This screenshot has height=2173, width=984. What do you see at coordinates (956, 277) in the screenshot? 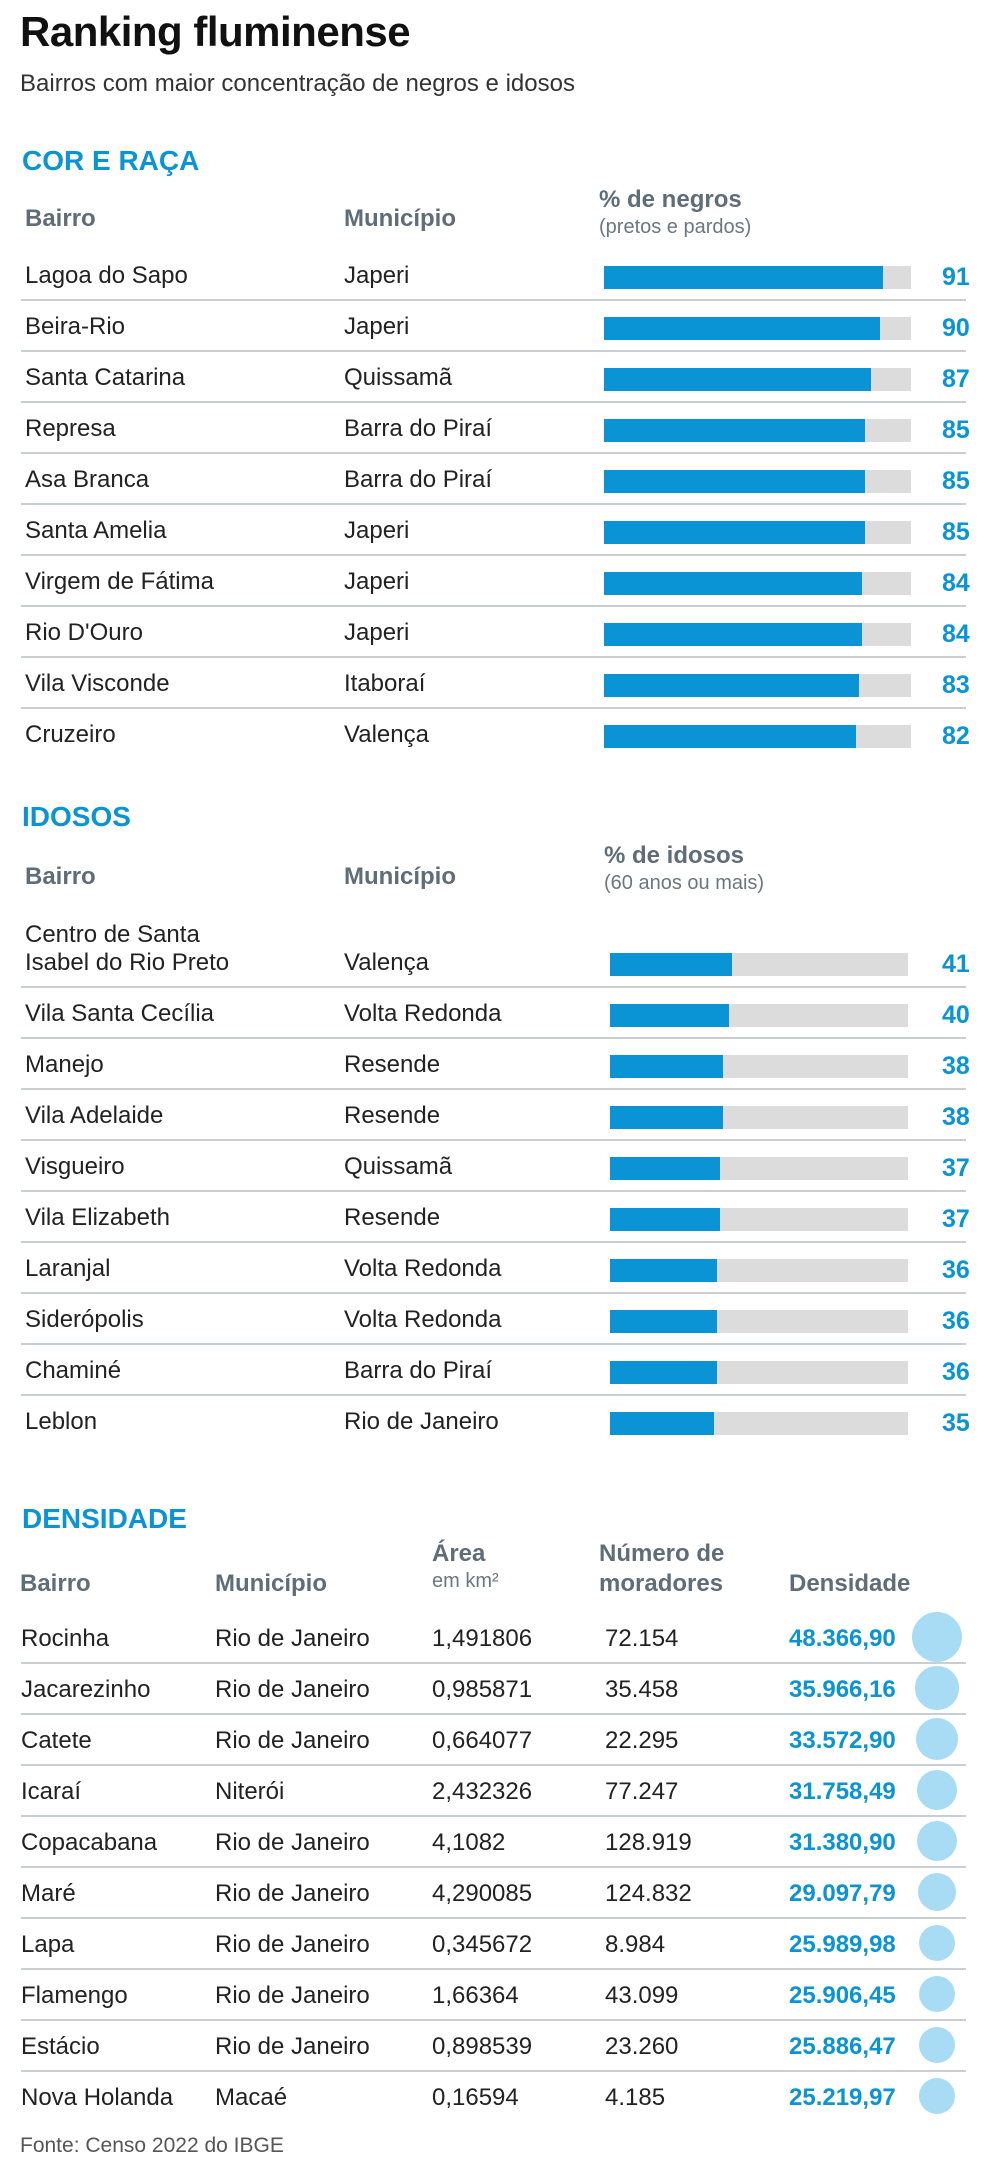
I see `value-label: 91` at bounding box center [956, 277].